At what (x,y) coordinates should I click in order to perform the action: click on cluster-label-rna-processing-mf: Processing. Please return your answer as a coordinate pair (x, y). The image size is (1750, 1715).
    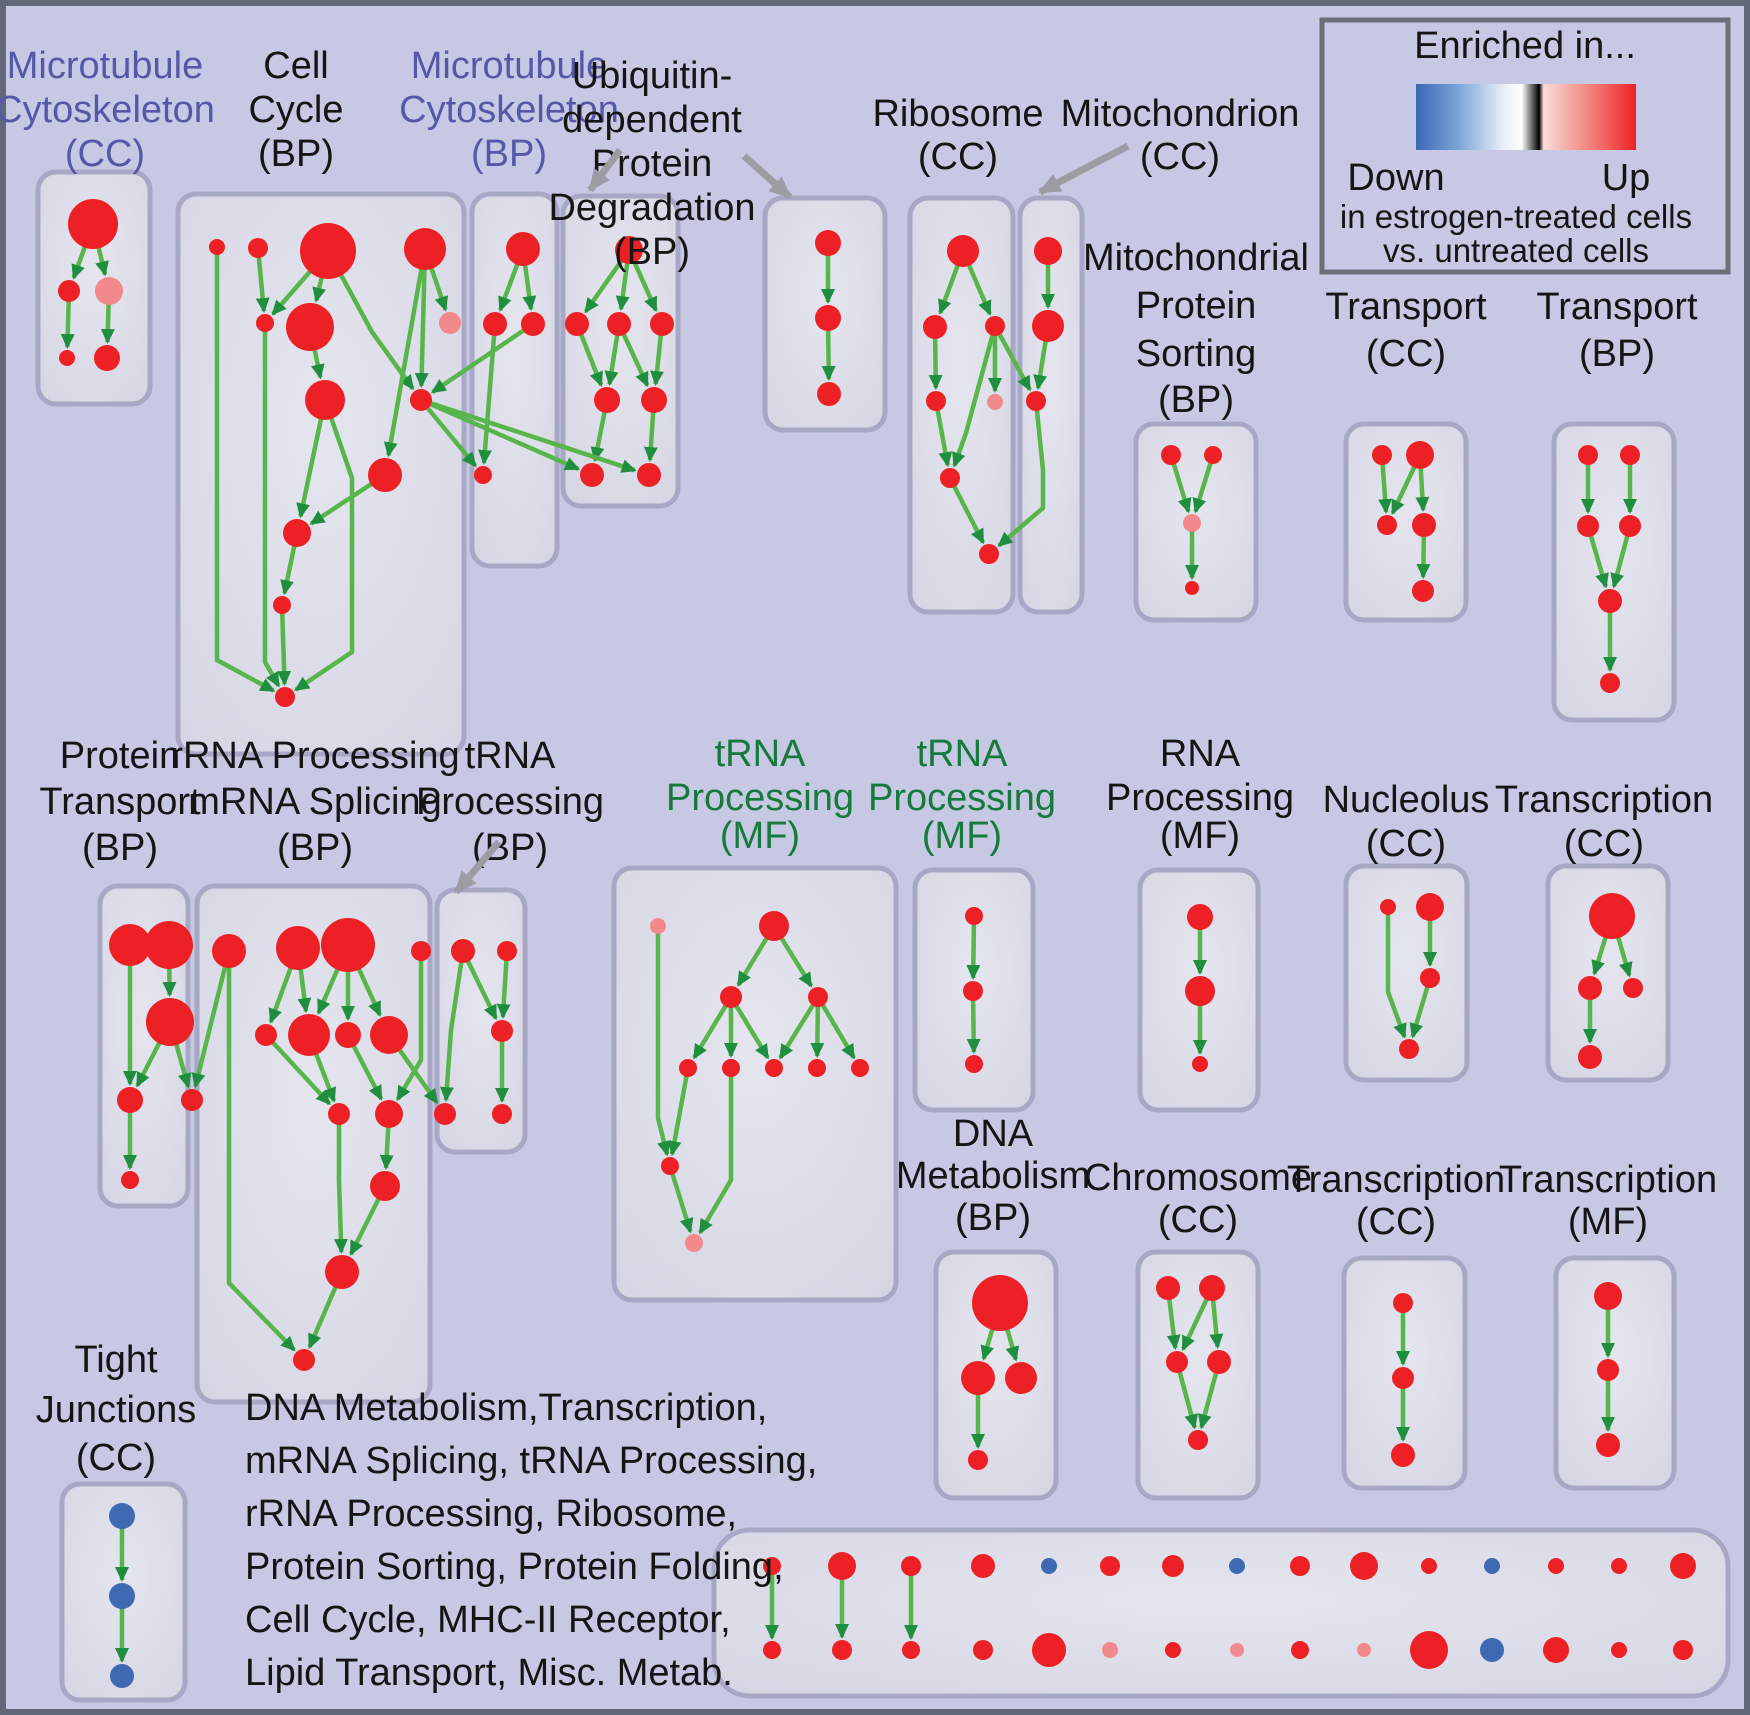
    Looking at the image, I should click on (1200, 798).